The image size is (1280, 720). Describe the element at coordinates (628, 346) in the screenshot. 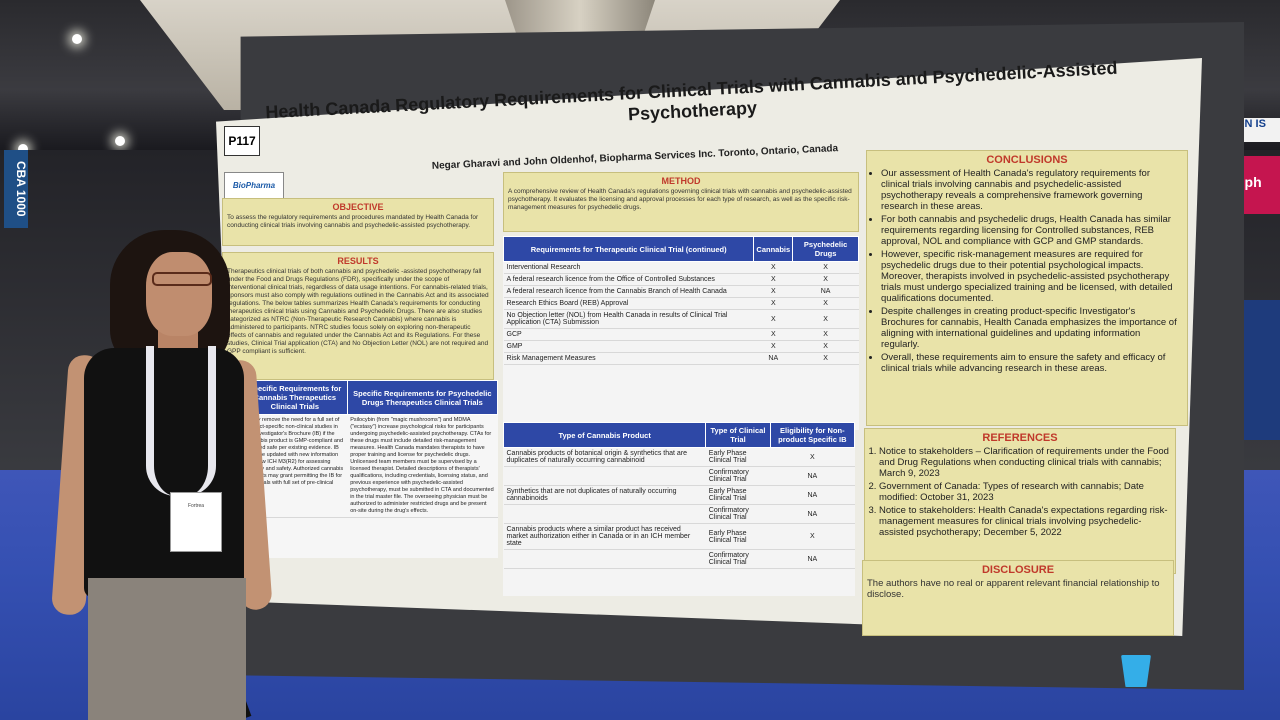

I see `table-cell: GMP` at that location.